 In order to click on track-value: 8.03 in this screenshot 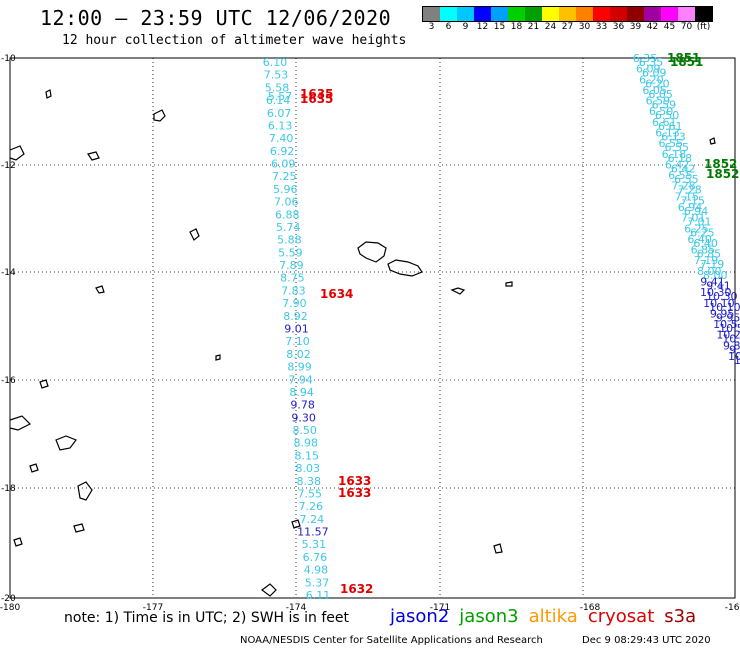, I will do `click(308, 468)`.